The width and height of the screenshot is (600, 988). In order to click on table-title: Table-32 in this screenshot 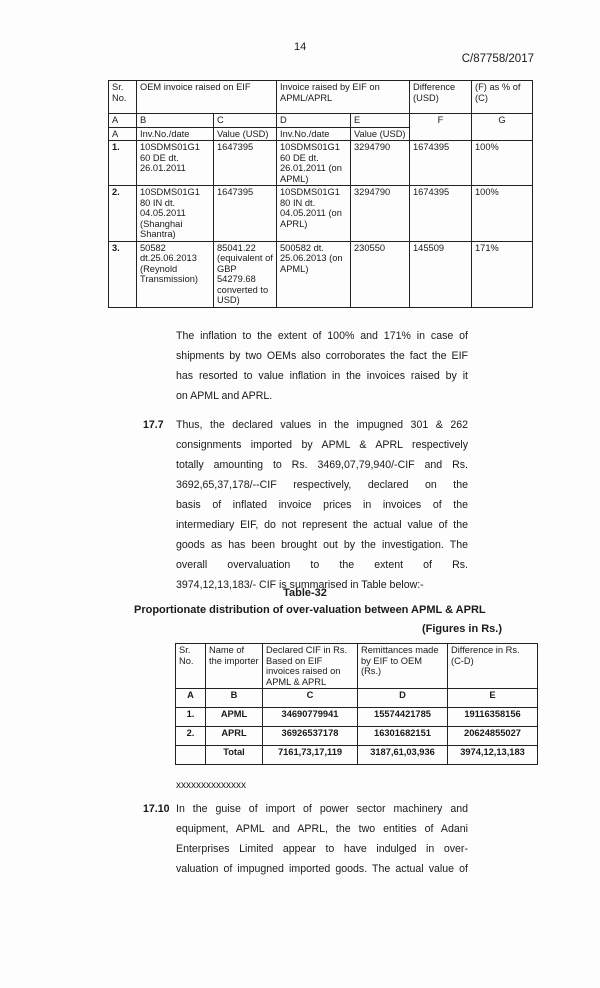, I will do `click(305, 593)`.